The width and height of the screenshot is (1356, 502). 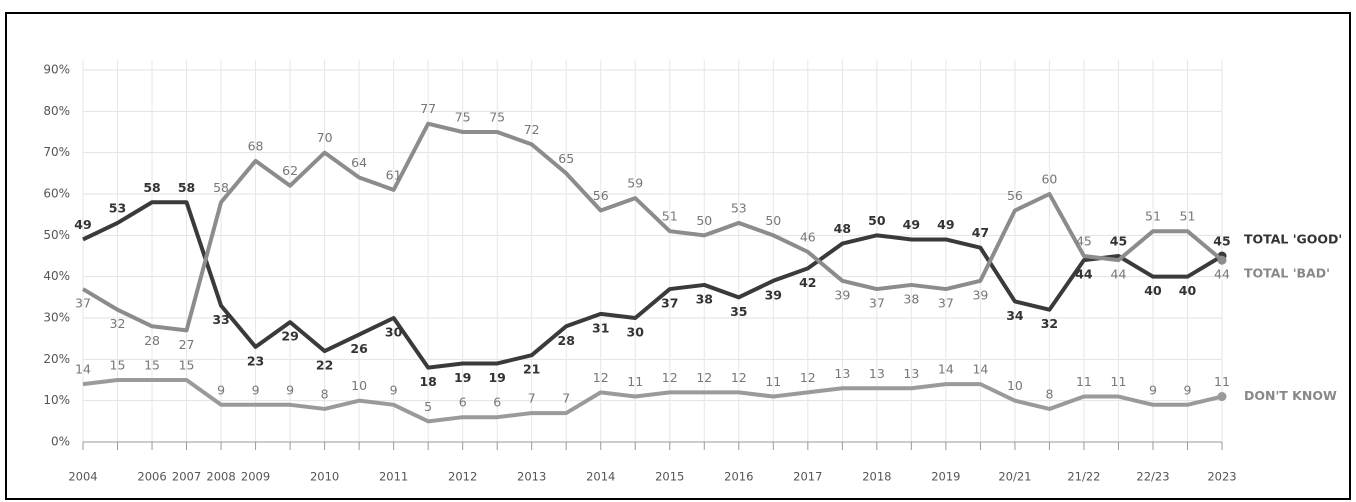 I want to click on data-label: 62, so click(x=290, y=170).